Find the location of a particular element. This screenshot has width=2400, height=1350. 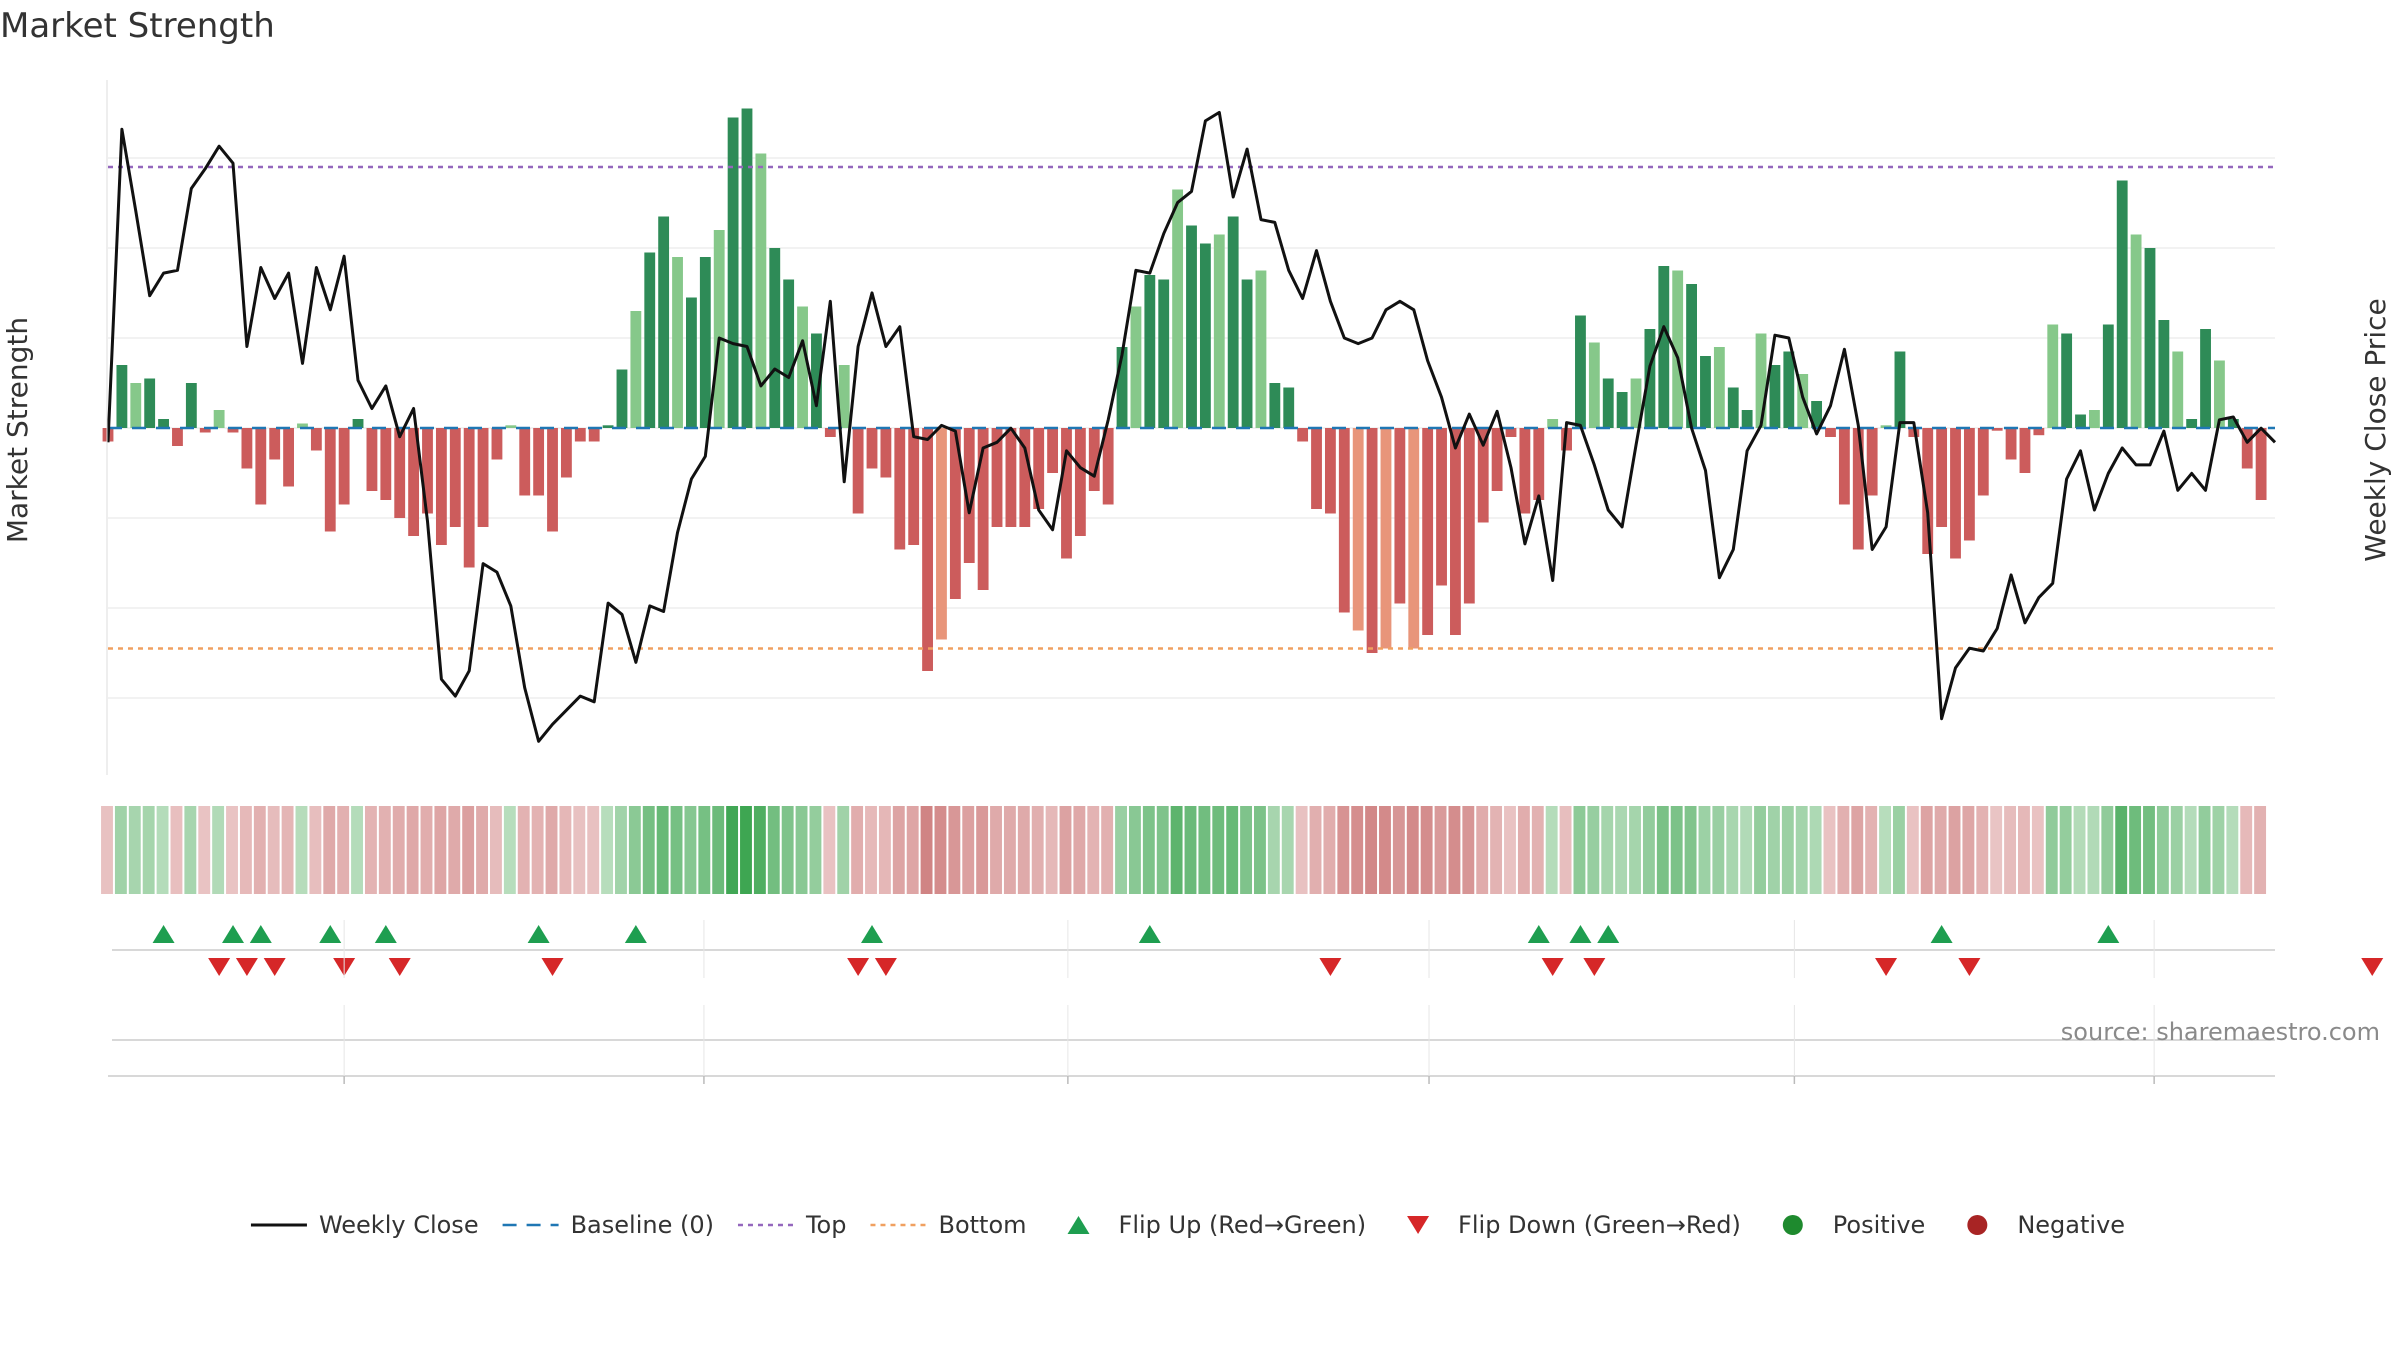

legend-item: Bottom is located at coordinates (948, 1225).